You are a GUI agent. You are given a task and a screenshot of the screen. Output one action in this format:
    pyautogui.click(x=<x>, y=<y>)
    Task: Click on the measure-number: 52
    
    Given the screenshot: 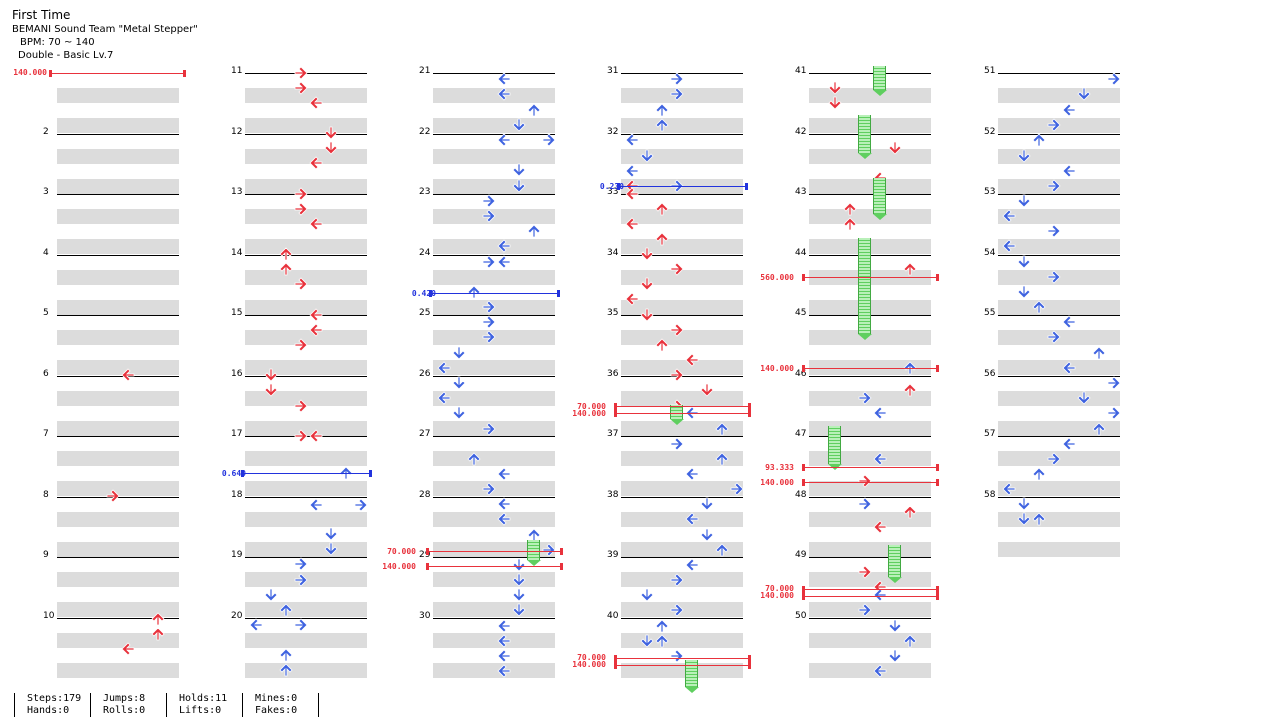 What is the action you would take?
    pyautogui.click(x=990, y=131)
    